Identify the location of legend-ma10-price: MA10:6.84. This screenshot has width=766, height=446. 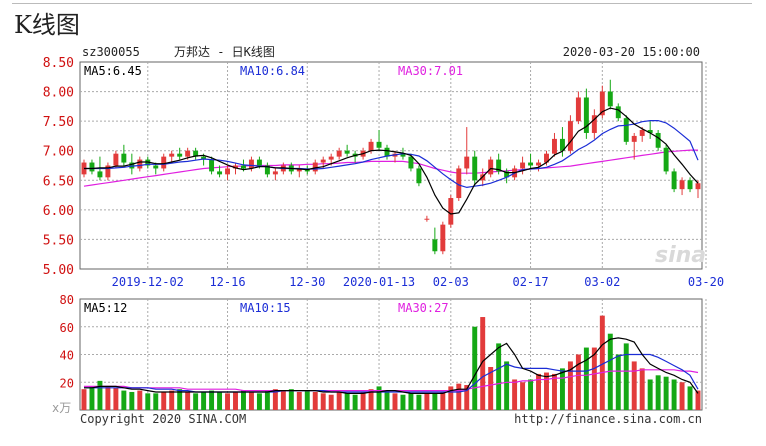
(272, 71).